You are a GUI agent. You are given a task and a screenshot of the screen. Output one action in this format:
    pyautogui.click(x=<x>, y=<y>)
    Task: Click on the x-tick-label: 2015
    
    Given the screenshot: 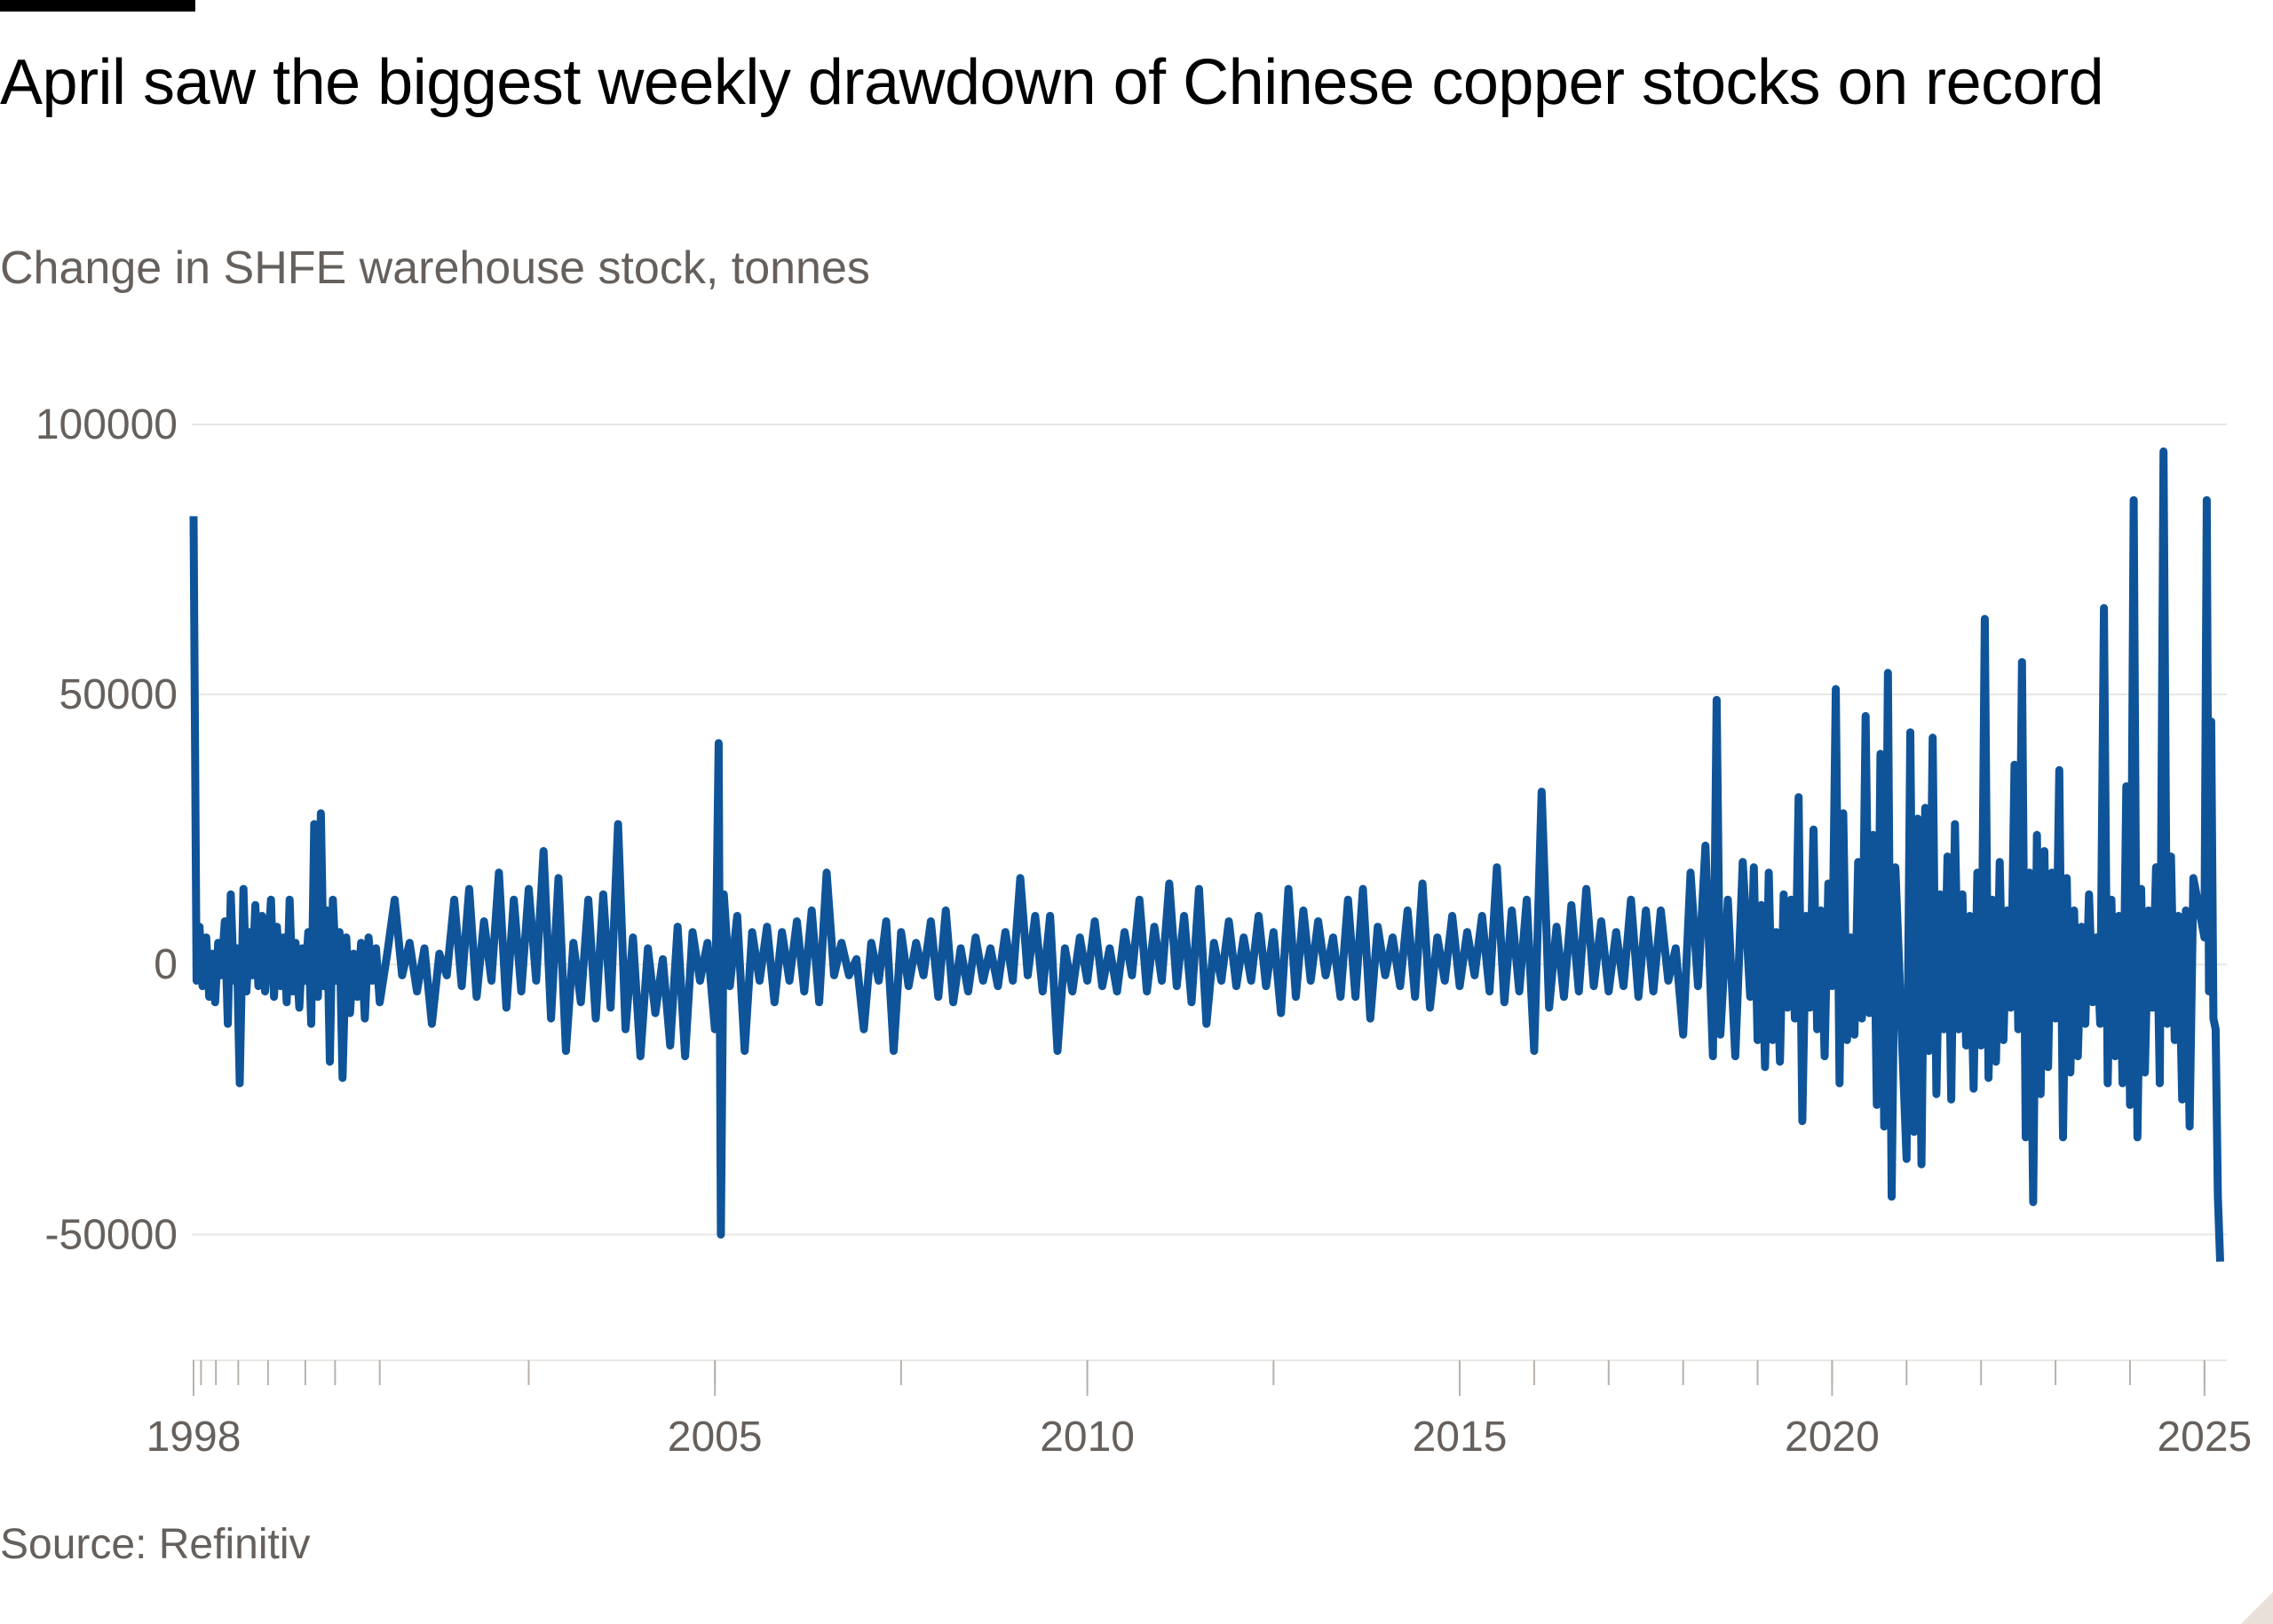 What is the action you would take?
    pyautogui.click(x=1460, y=1437)
    